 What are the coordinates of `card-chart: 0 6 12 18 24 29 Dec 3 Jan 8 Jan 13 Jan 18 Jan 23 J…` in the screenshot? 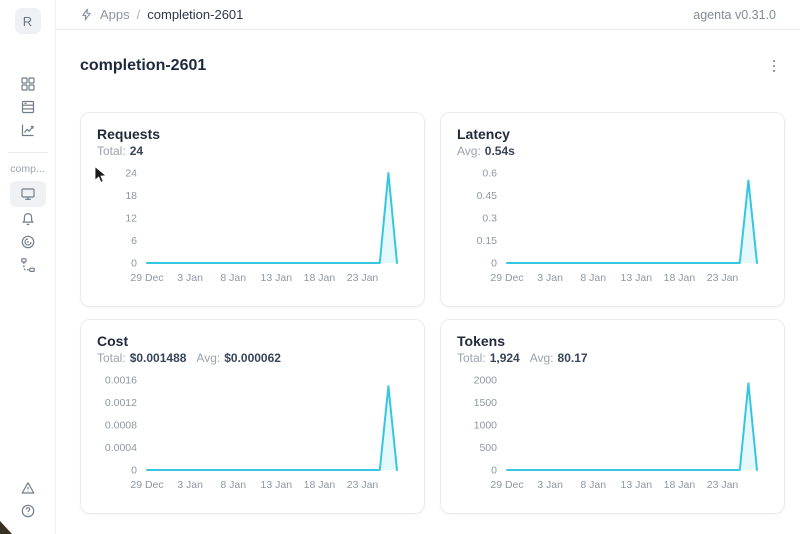 It's located at (253, 232).